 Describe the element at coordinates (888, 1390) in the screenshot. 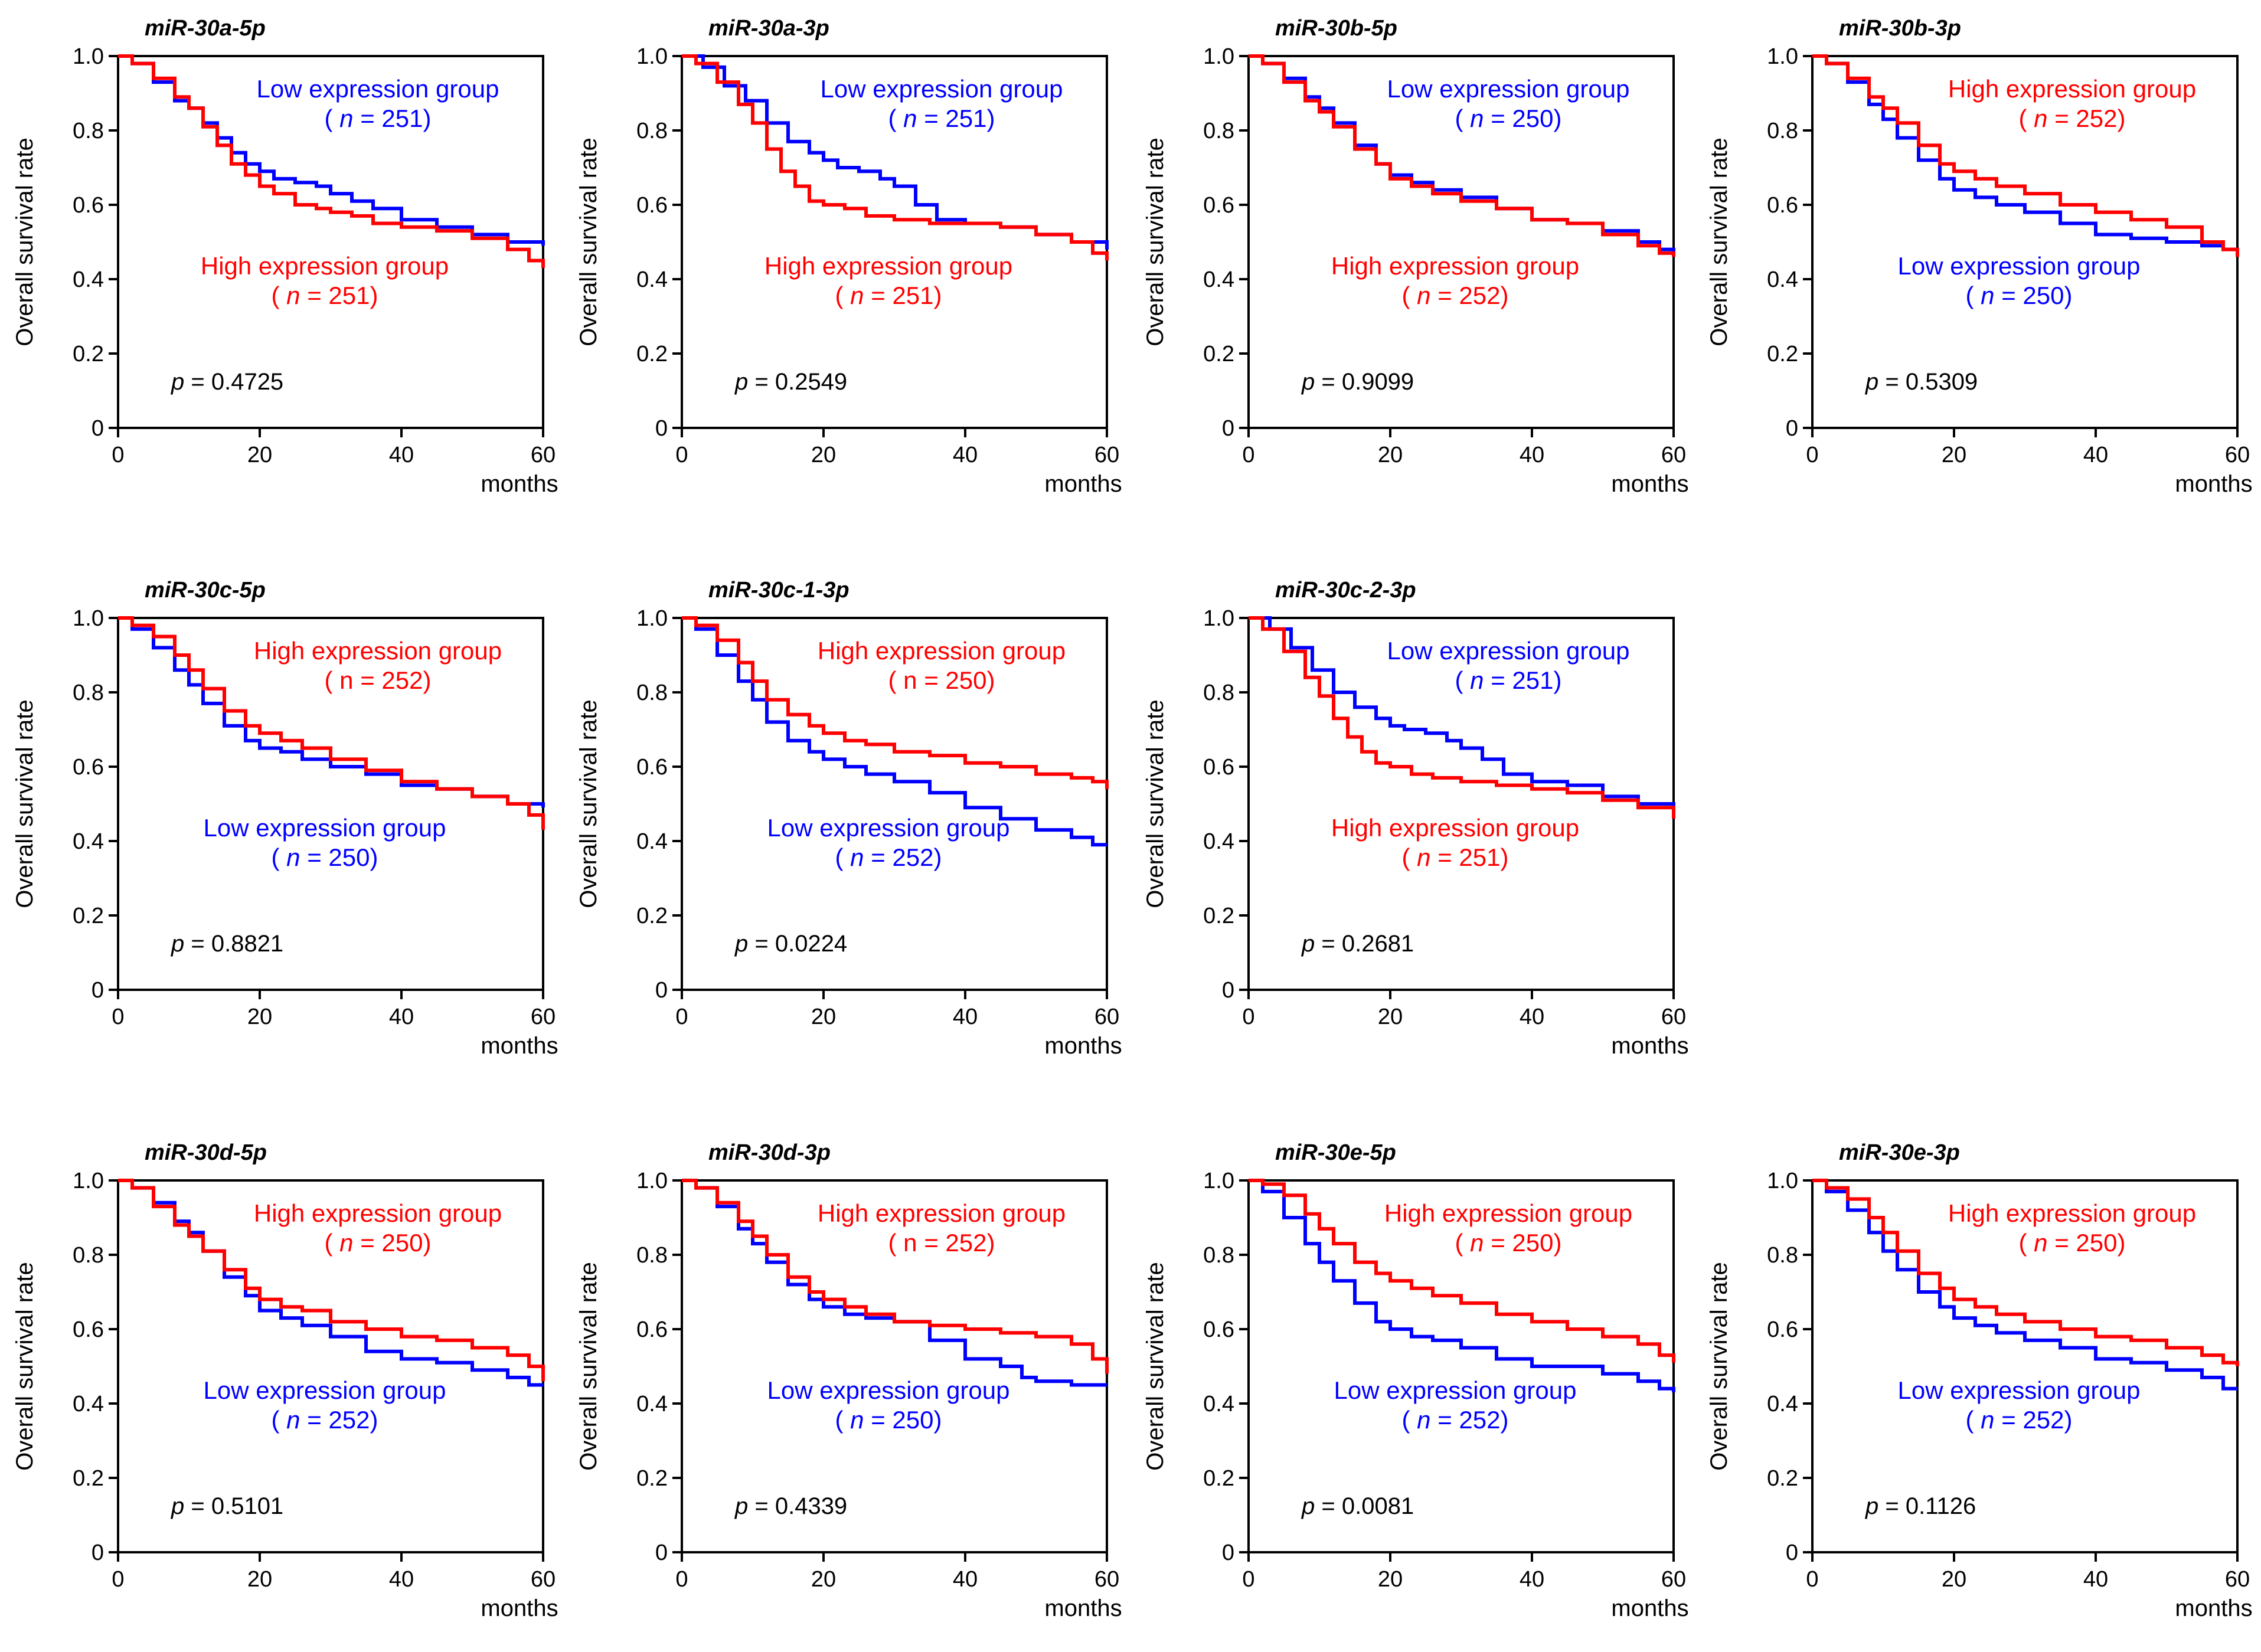

I see `low-group-label: Low expression group` at that location.